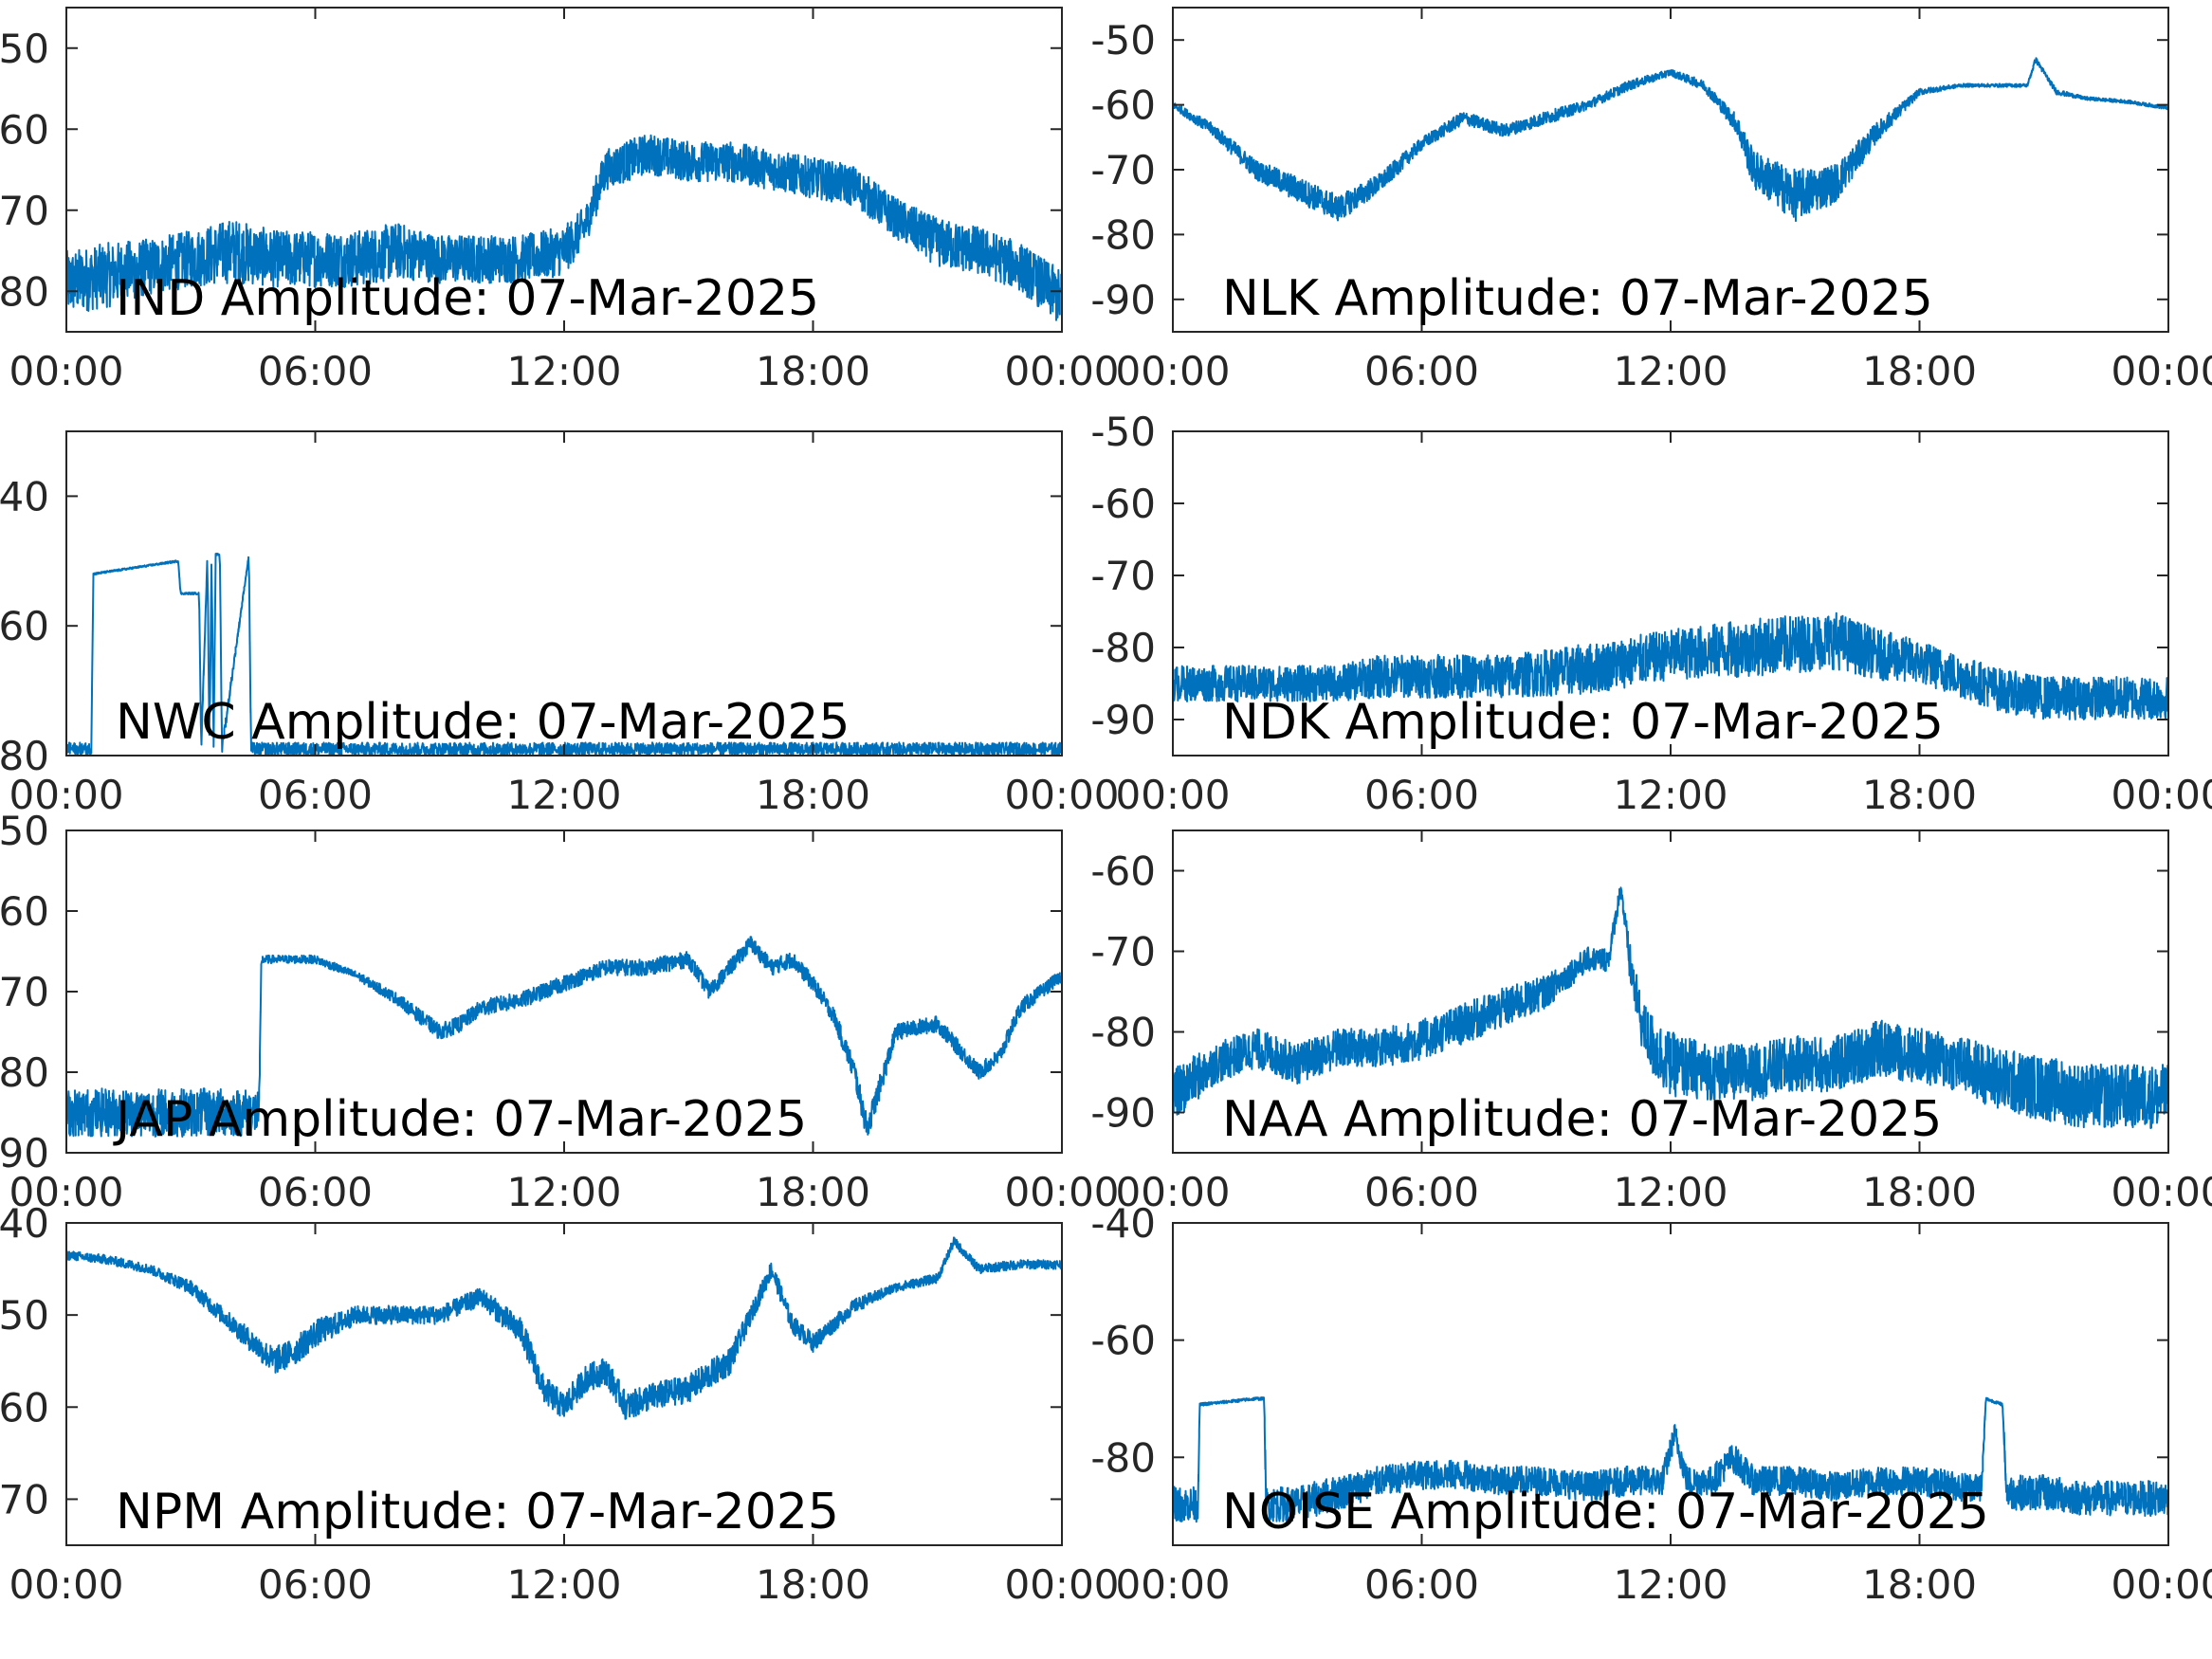 The image size is (2212, 1659). I want to click on panel-title: NOISE Amplitude: 07-Mar-2025, so click(1605, 1512).